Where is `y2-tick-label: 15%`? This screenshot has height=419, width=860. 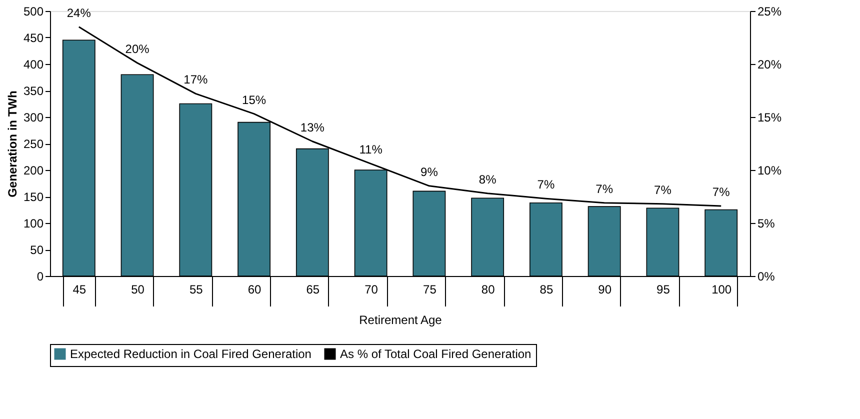
y2-tick-label: 15% is located at coordinates (770, 117).